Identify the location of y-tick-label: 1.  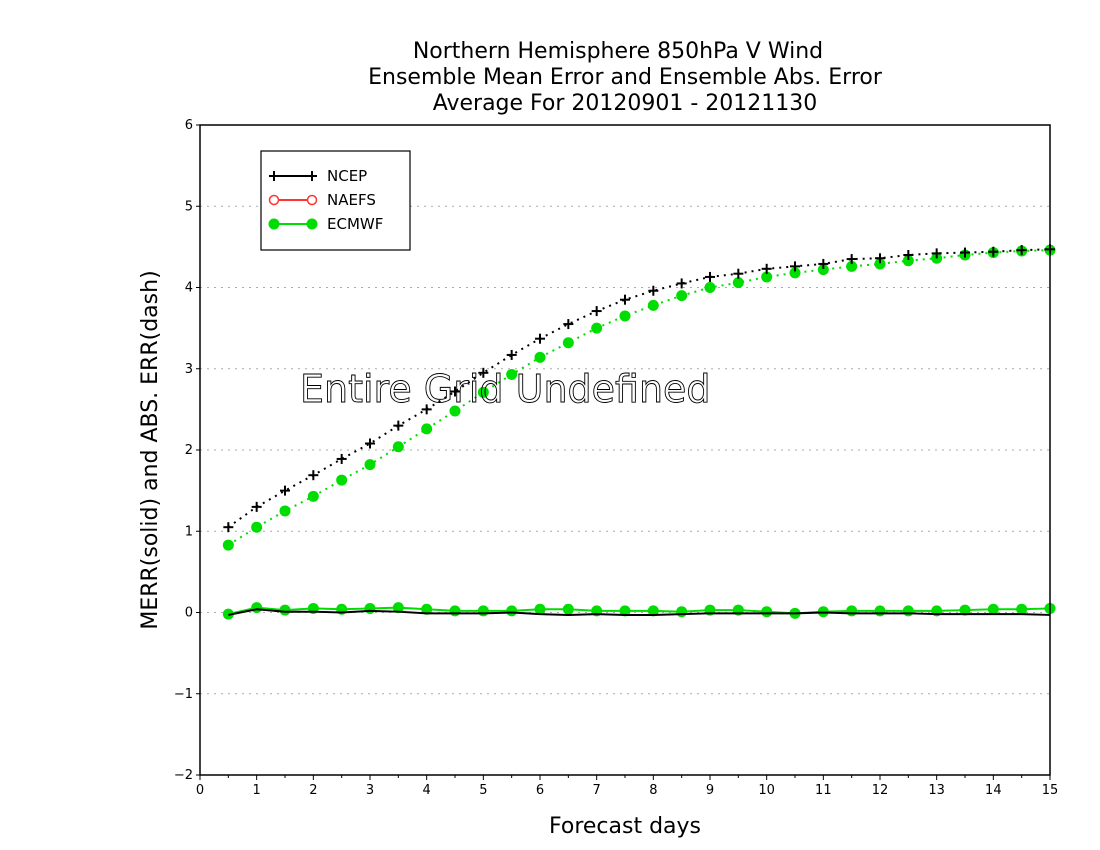
(189, 531).